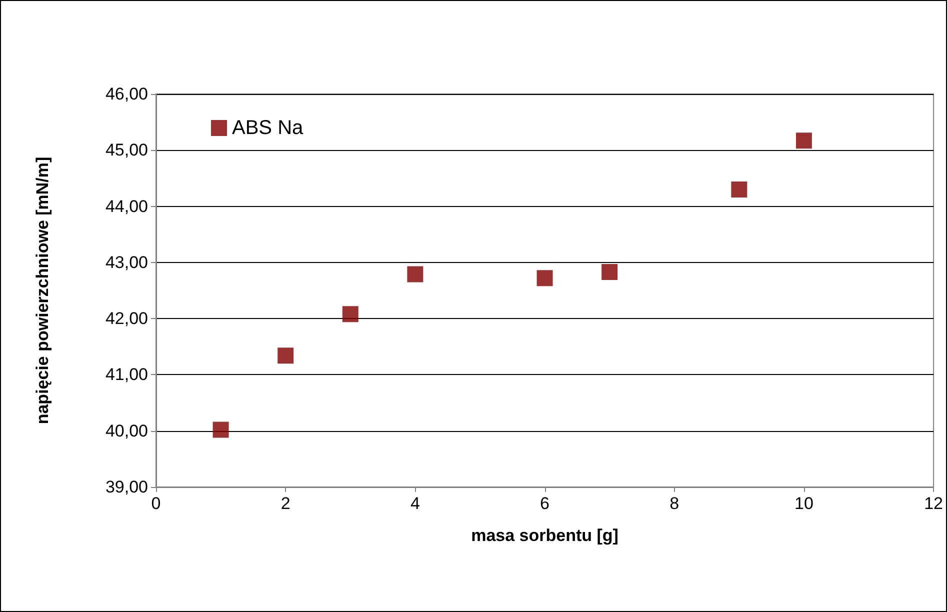 The height and width of the screenshot is (612, 947). I want to click on x-tick-label: 12, so click(934, 503).